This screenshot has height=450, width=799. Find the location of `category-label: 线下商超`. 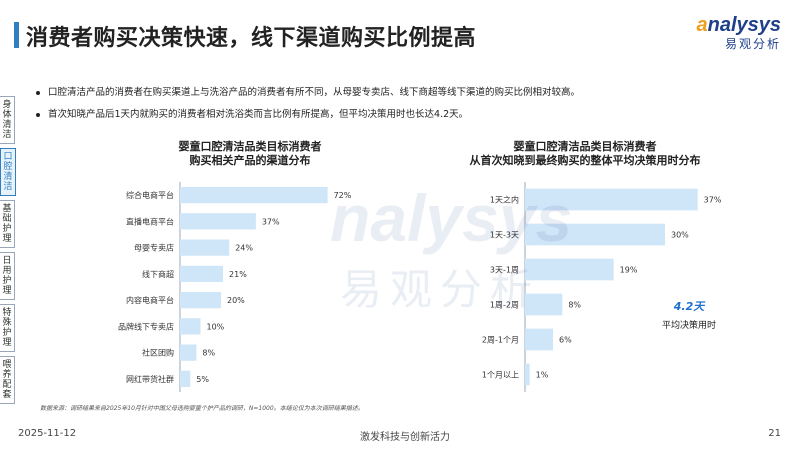

category-label: 线下商超 is located at coordinates (158, 274).